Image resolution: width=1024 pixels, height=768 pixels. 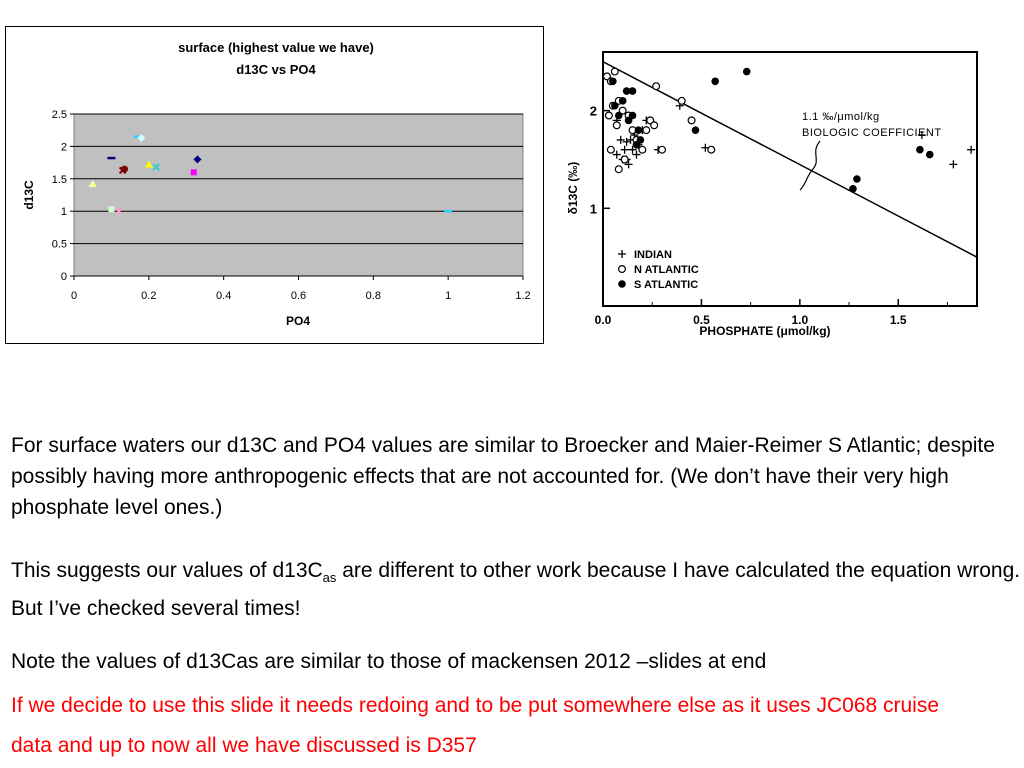 I want to click on p2-subscript: as, so click(x=329, y=578).